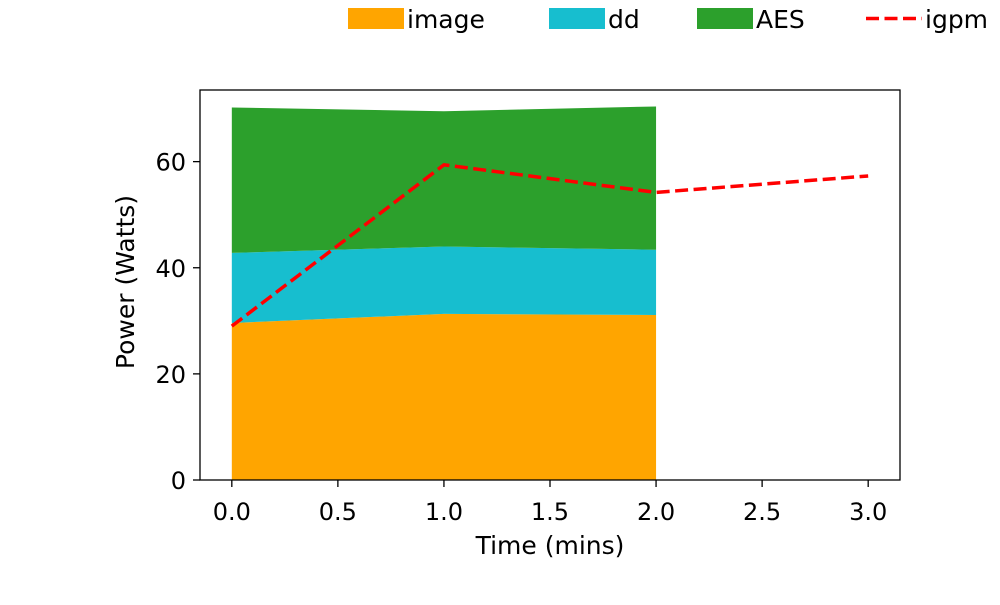 The height and width of the screenshot is (605, 1000). I want to click on x-axis: 0.0 0.5 1.0 1.5 2.0 2.5 3.0, so click(550, 503).